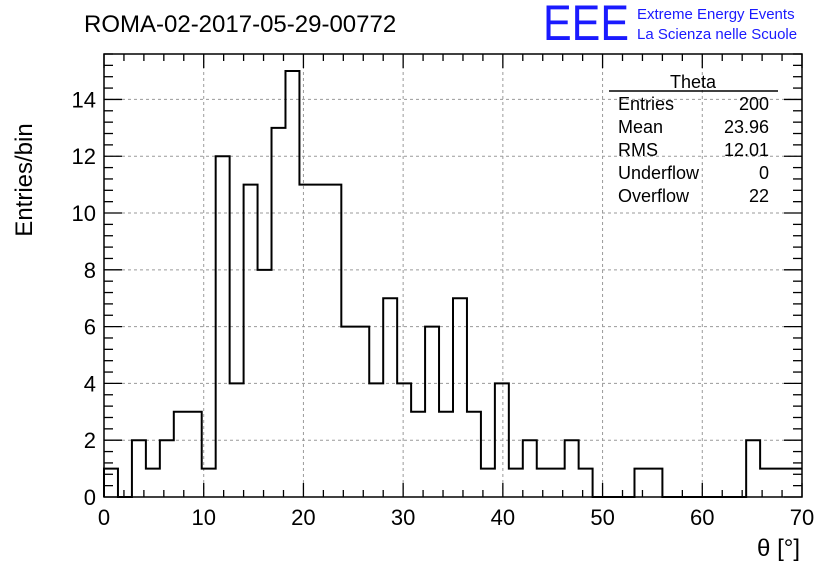  I want to click on y-tick-label: 0, so click(90, 497).